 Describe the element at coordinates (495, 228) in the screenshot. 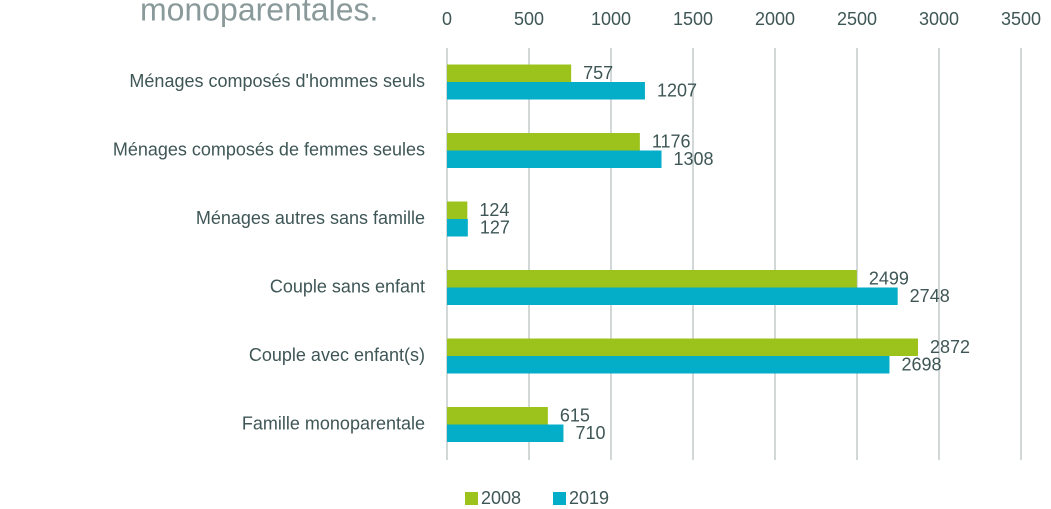

I see `data-label: 127` at that location.